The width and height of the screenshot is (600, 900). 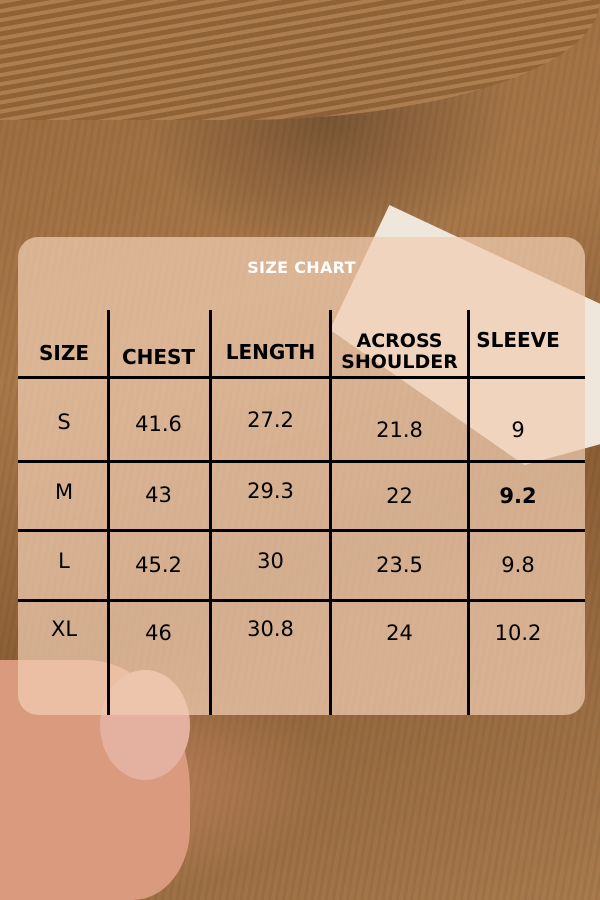 What do you see at coordinates (64, 492) in the screenshot?
I see `cell-size: M` at bounding box center [64, 492].